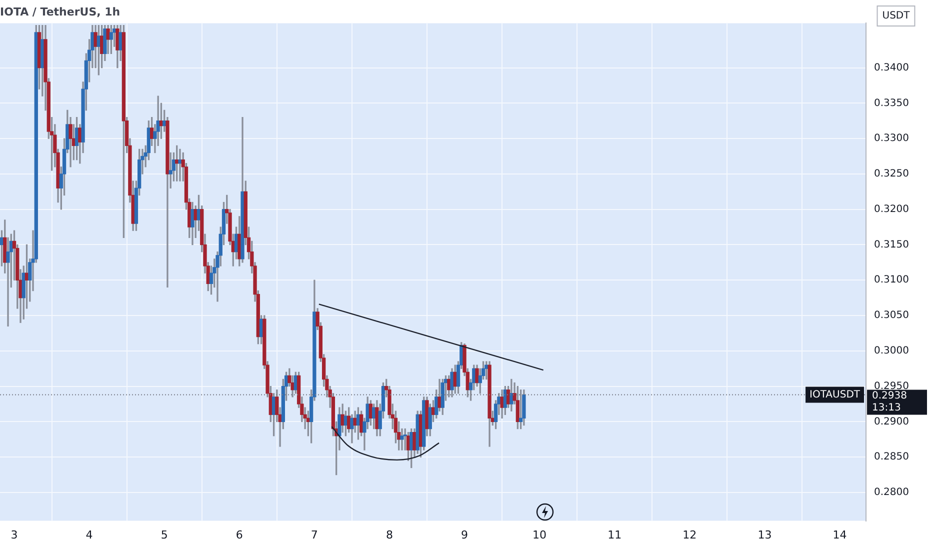 This screenshot has width=932, height=550. I want to click on y-tick-label: 0.3300, so click(891, 138).